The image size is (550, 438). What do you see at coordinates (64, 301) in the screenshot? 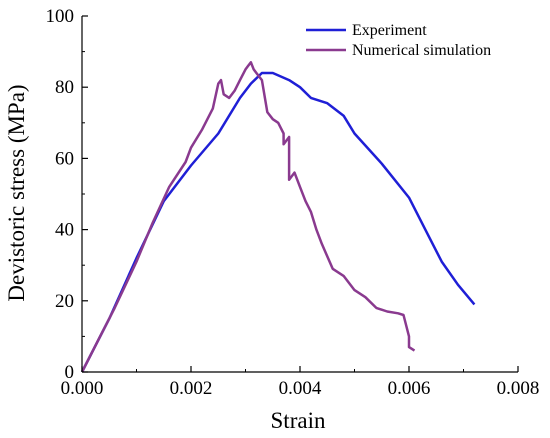
I see `y-tick-label: 20` at bounding box center [64, 301].